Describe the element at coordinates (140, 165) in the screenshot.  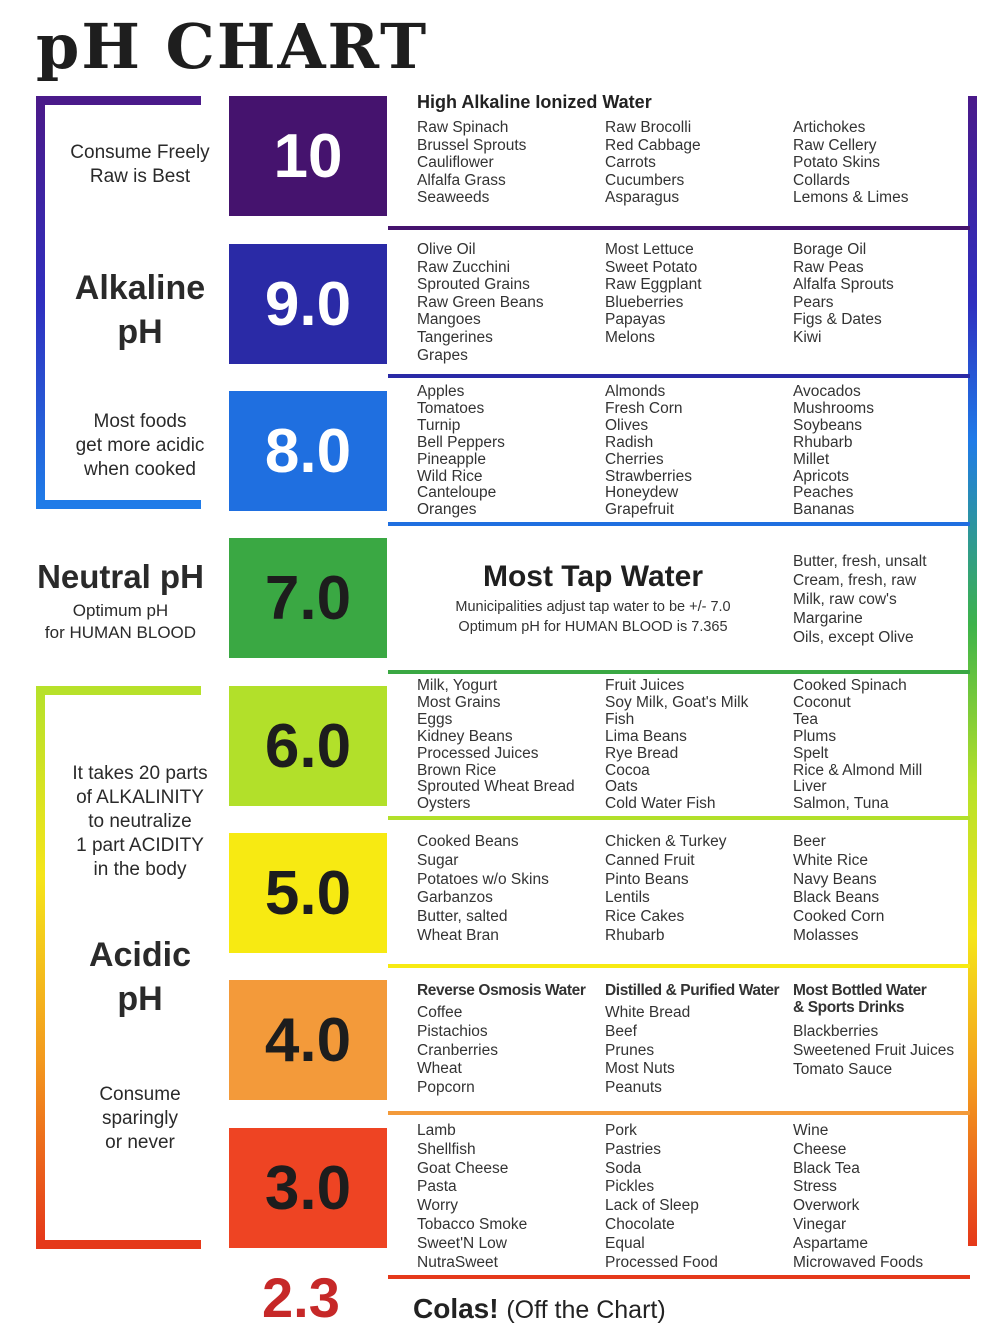
I see `consume-freely-label: Consume Freely Raw is Best` at that location.